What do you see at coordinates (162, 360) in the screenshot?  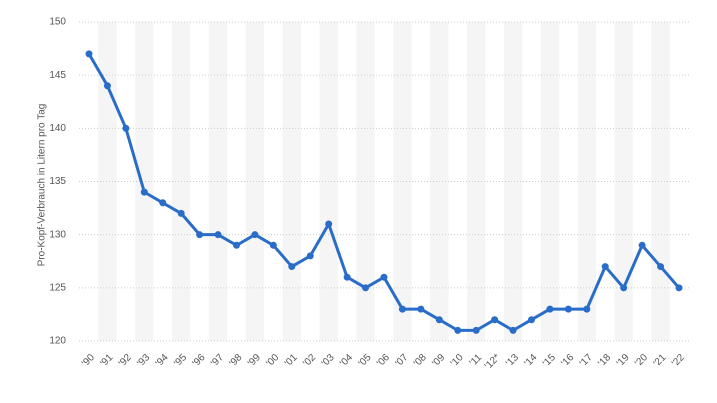 I see `x-tick-label: '94` at bounding box center [162, 360].